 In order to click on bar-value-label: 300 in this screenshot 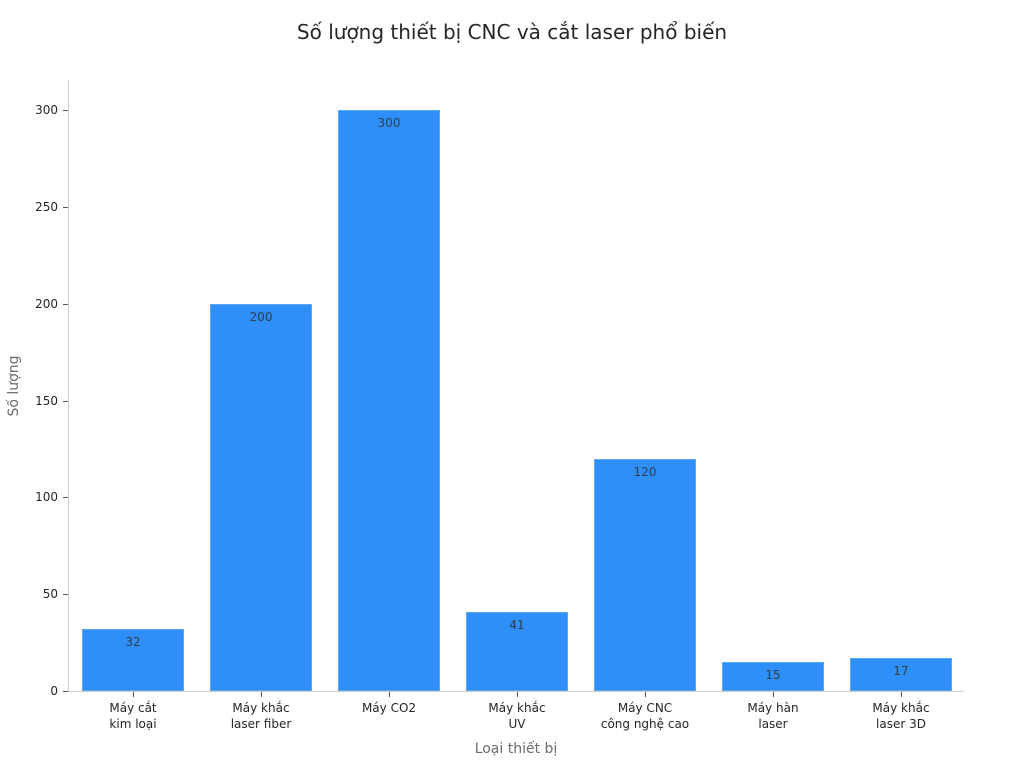, I will do `click(389, 123)`.